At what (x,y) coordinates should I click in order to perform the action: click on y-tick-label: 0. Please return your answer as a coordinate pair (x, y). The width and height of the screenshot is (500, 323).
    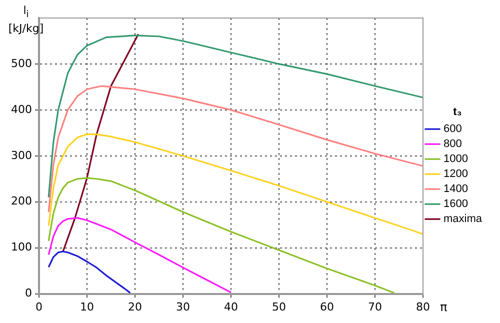
    Looking at the image, I should click on (28, 293).